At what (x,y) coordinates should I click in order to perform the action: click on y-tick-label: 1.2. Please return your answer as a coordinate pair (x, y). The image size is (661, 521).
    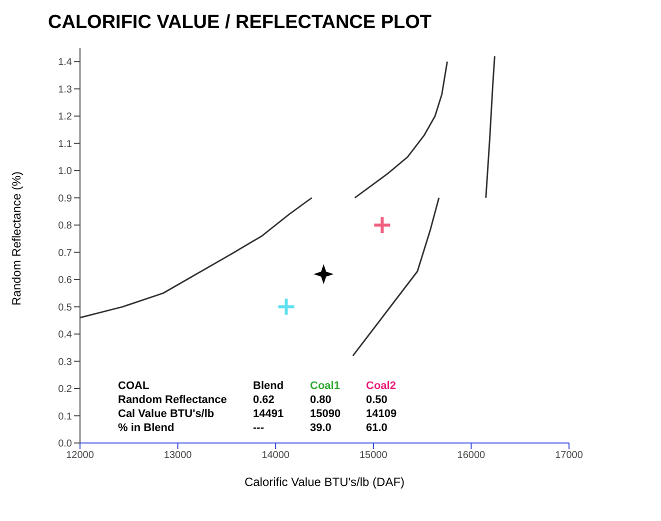
    Looking at the image, I should click on (65, 117).